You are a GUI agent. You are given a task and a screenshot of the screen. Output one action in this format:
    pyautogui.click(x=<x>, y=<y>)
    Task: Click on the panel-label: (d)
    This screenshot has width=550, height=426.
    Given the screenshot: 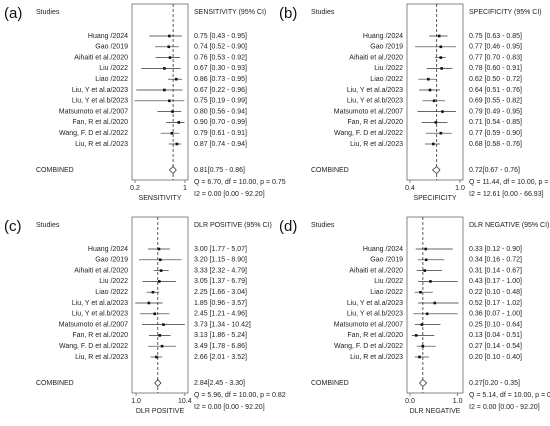 What is the action you would take?
    pyautogui.click(x=288, y=226)
    